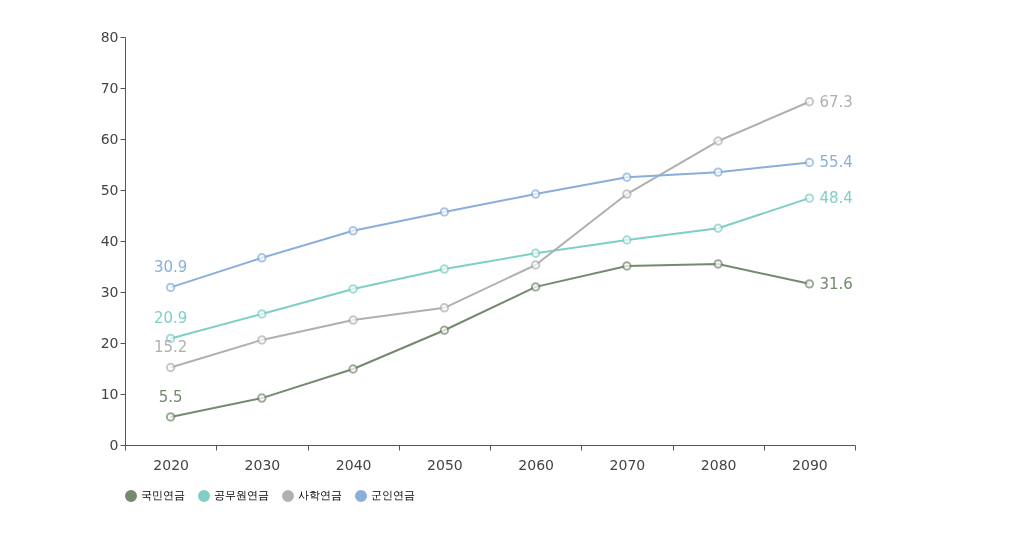  I want to click on y-tick-label: 80, so click(109, 36).